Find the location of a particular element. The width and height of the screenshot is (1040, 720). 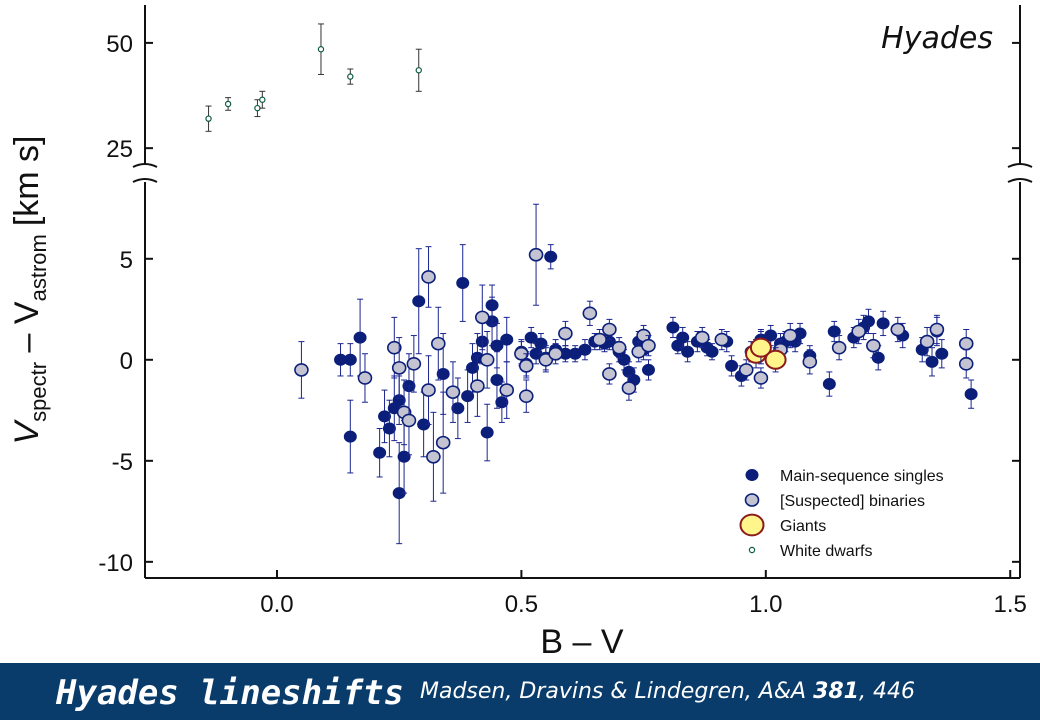

x-tick-label: 1.5 is located at coordinates (1010, 604).